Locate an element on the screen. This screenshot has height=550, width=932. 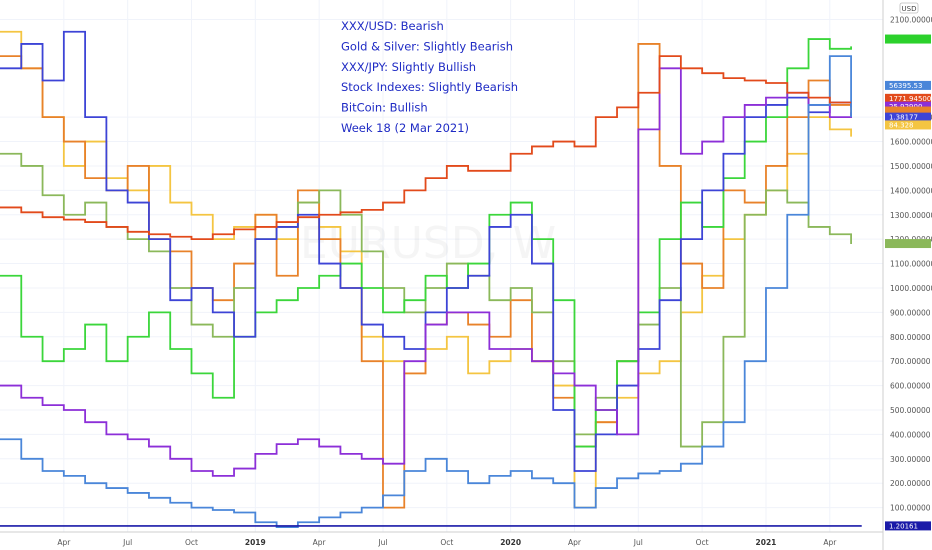
y-tick-label: 700.00000 is located at coordinates (910, 361).